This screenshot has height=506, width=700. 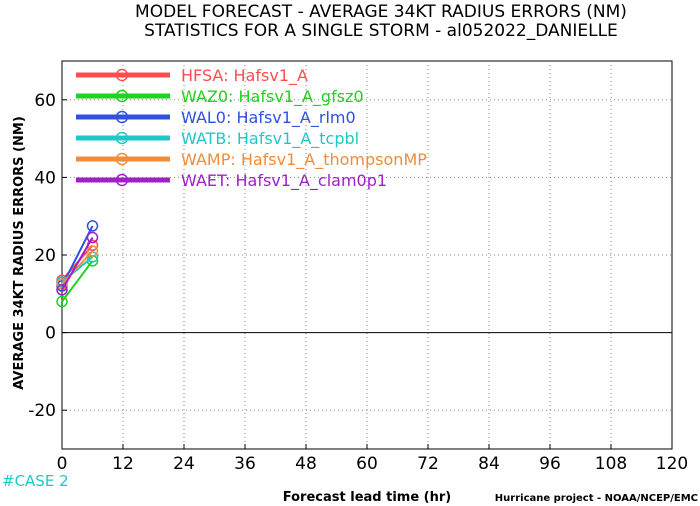 I want to click on x-tick-label: 108, so click(x=611, y=464).